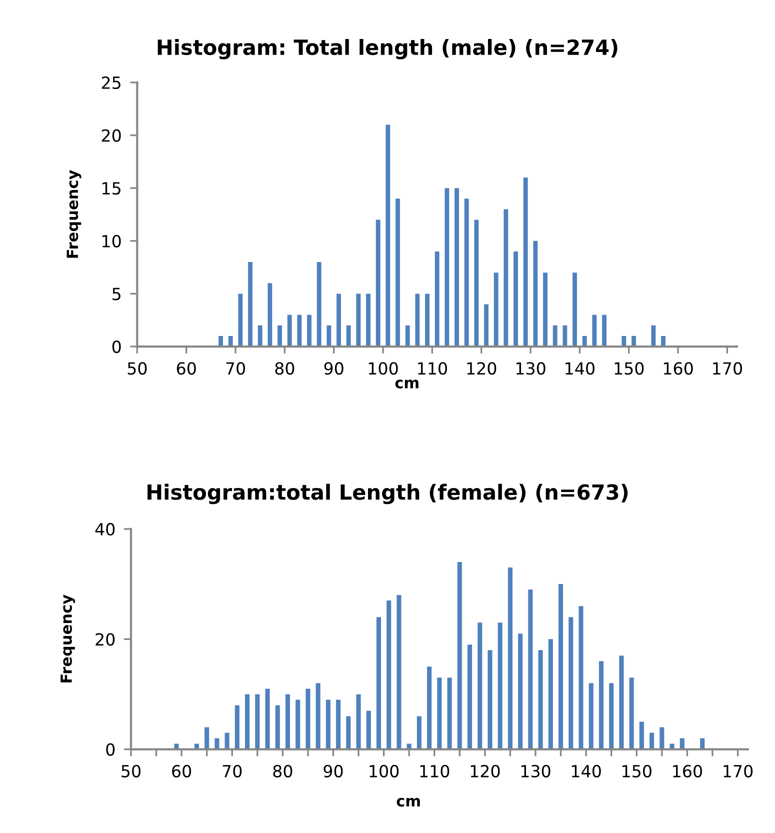 The image size is (775, 833). What do you see at coordinates (105, 529) in the screenshot?
I see `y-tick-label: 40` at bounding box center [105, 529].